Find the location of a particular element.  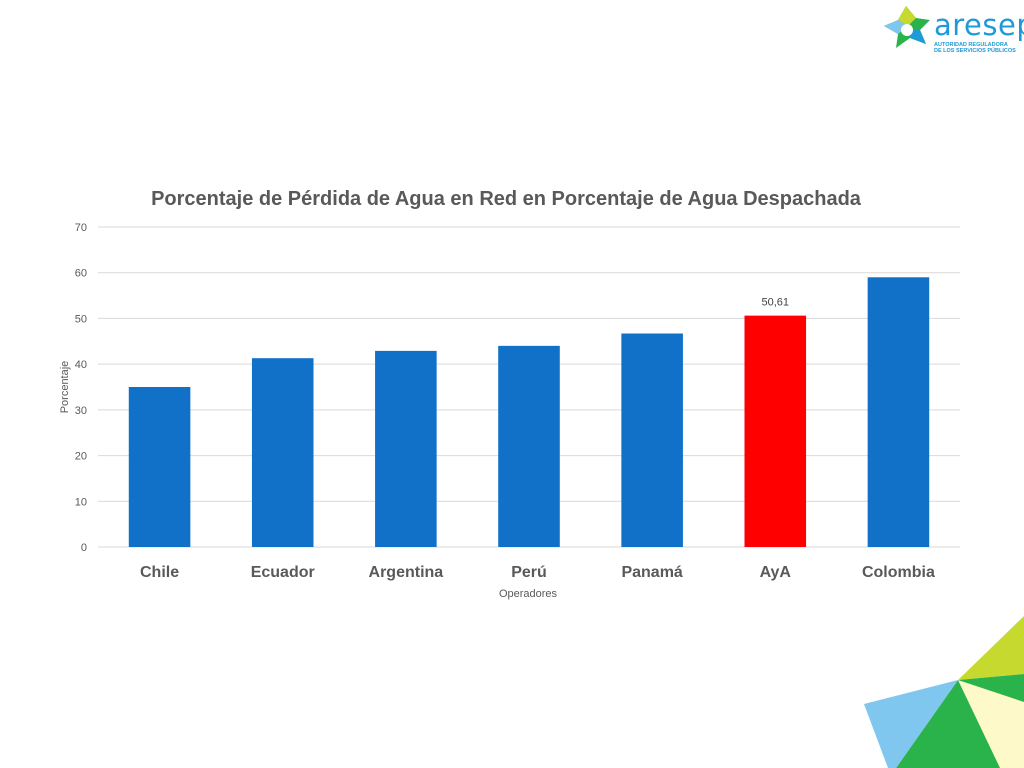

y-tick-label: 30 is located at coordinates (81, 411).